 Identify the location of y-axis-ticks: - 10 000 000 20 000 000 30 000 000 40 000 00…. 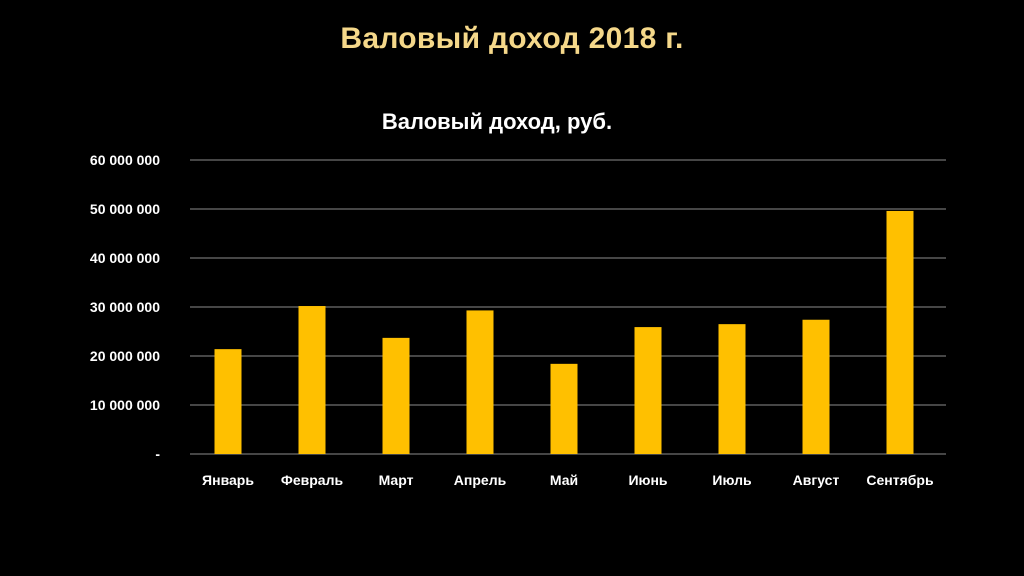
(125, 307).